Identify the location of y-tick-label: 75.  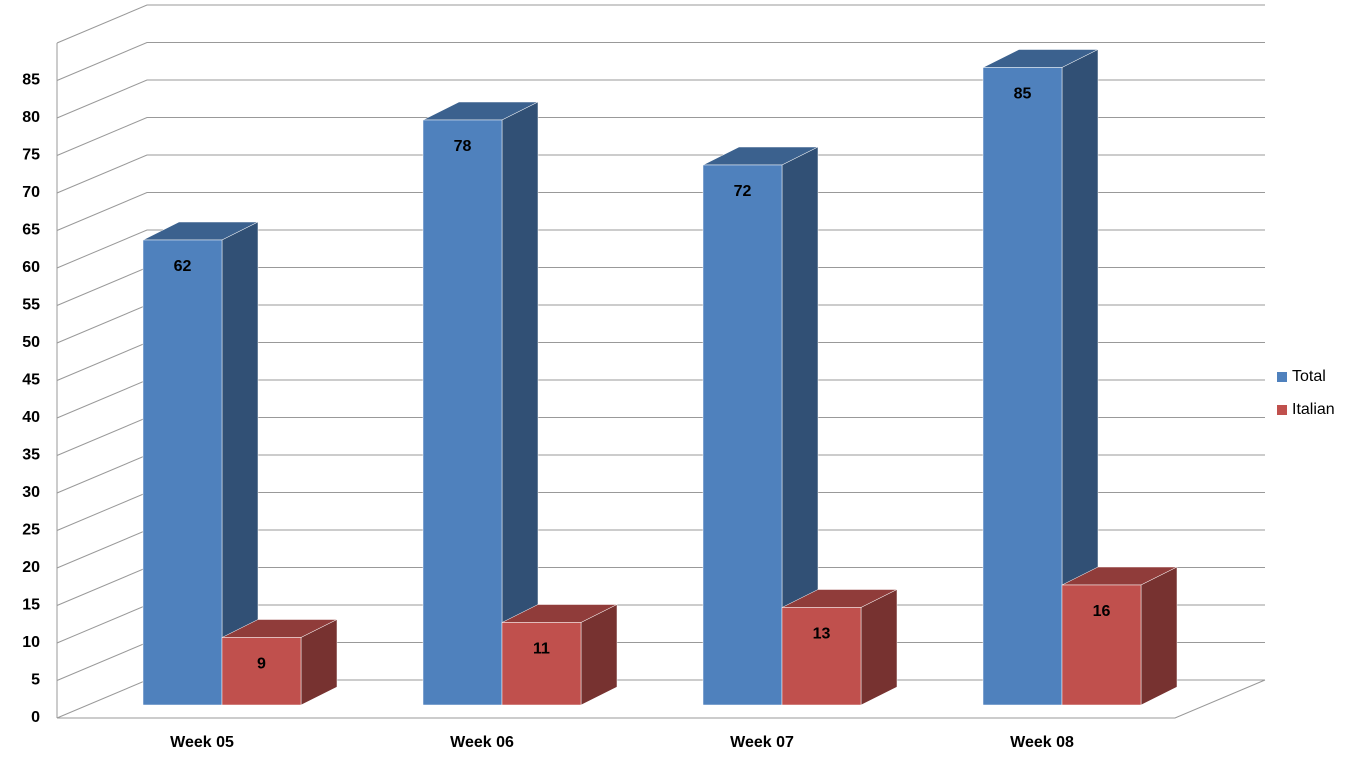
(31, 155).